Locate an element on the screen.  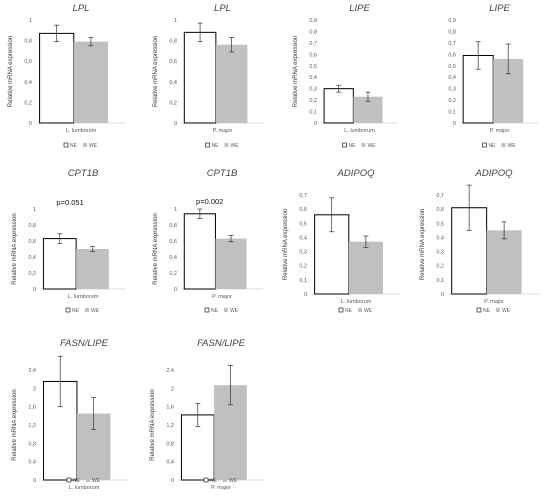
y-tick-label: 1,6 is located at coordinates (170, 408).